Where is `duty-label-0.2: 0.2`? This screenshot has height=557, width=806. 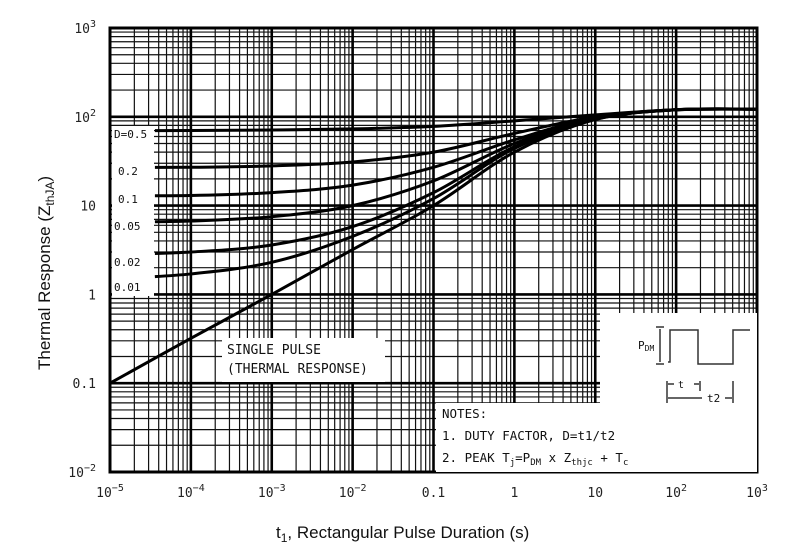 duty-label-0.2: 0.2 is located at coordinates (128, 171).